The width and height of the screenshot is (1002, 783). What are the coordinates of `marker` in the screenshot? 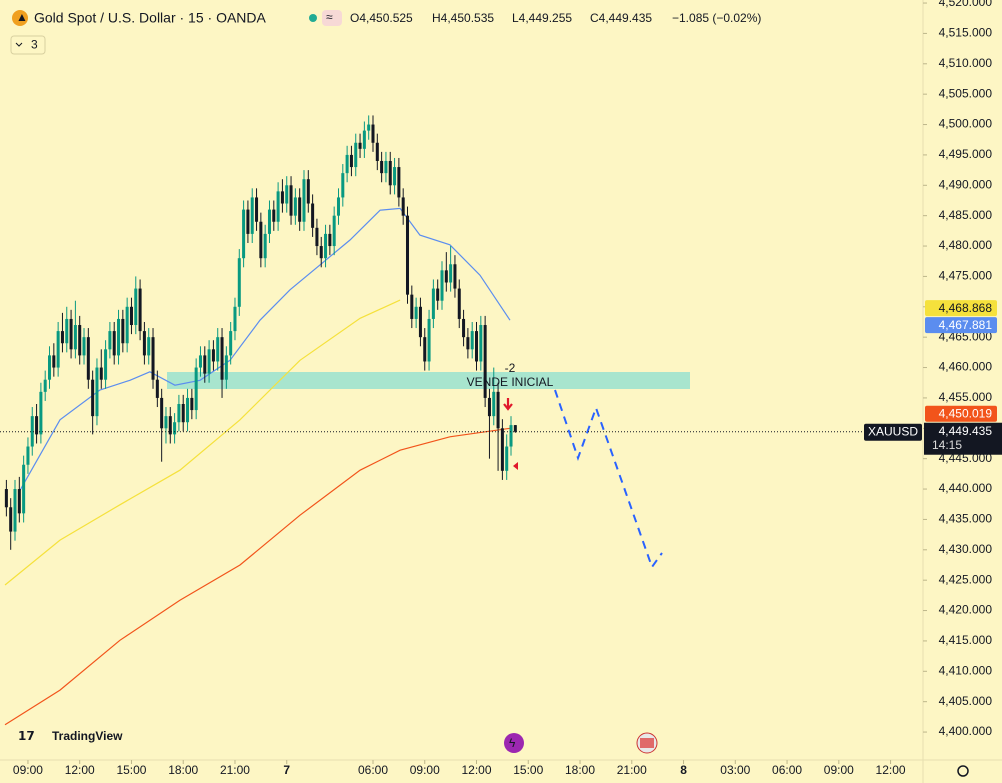 It's located at (515, 466).